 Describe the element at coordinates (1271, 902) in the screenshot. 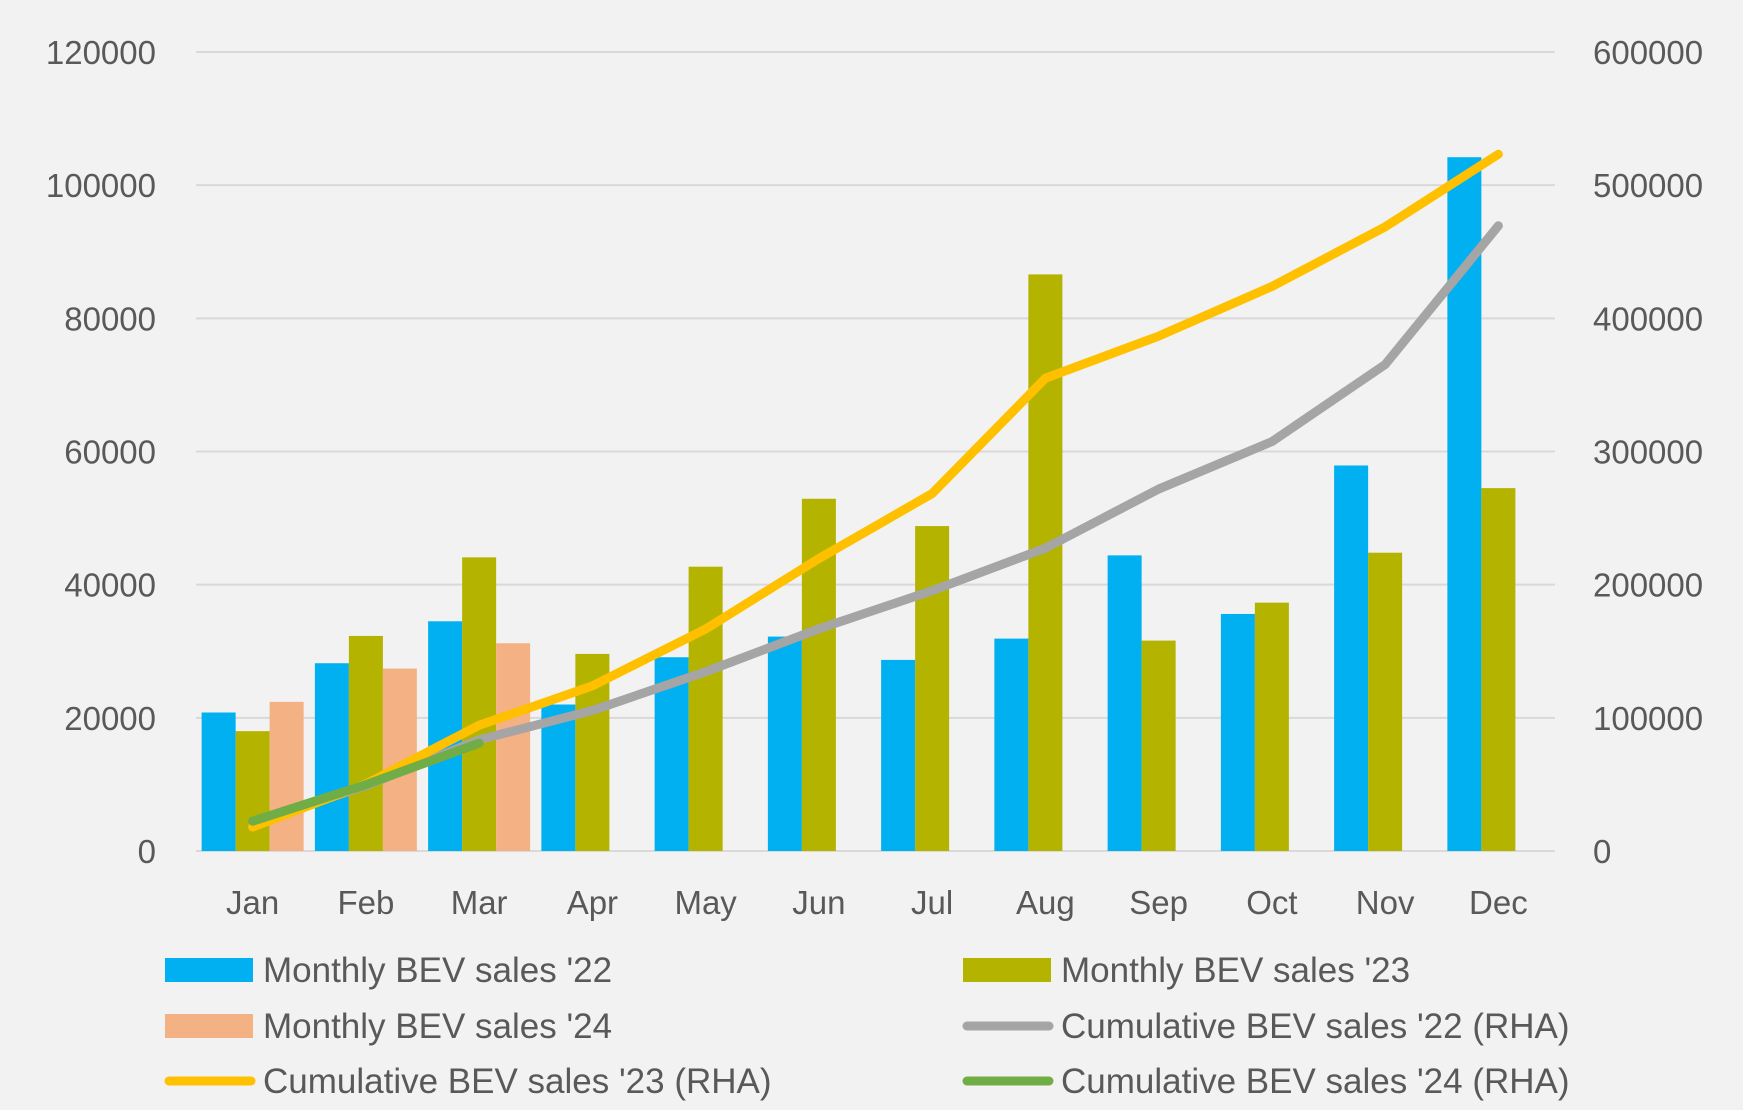

I see `x-tick-label: Oct` at that location.